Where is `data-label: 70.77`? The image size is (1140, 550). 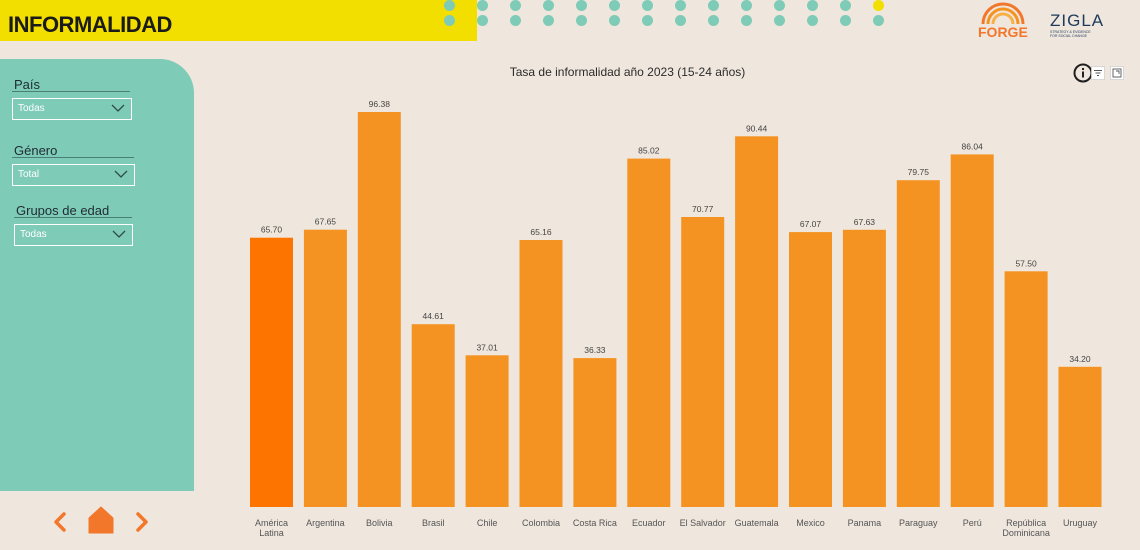 data-label: 70.77 is located at coordinates (703, 209).